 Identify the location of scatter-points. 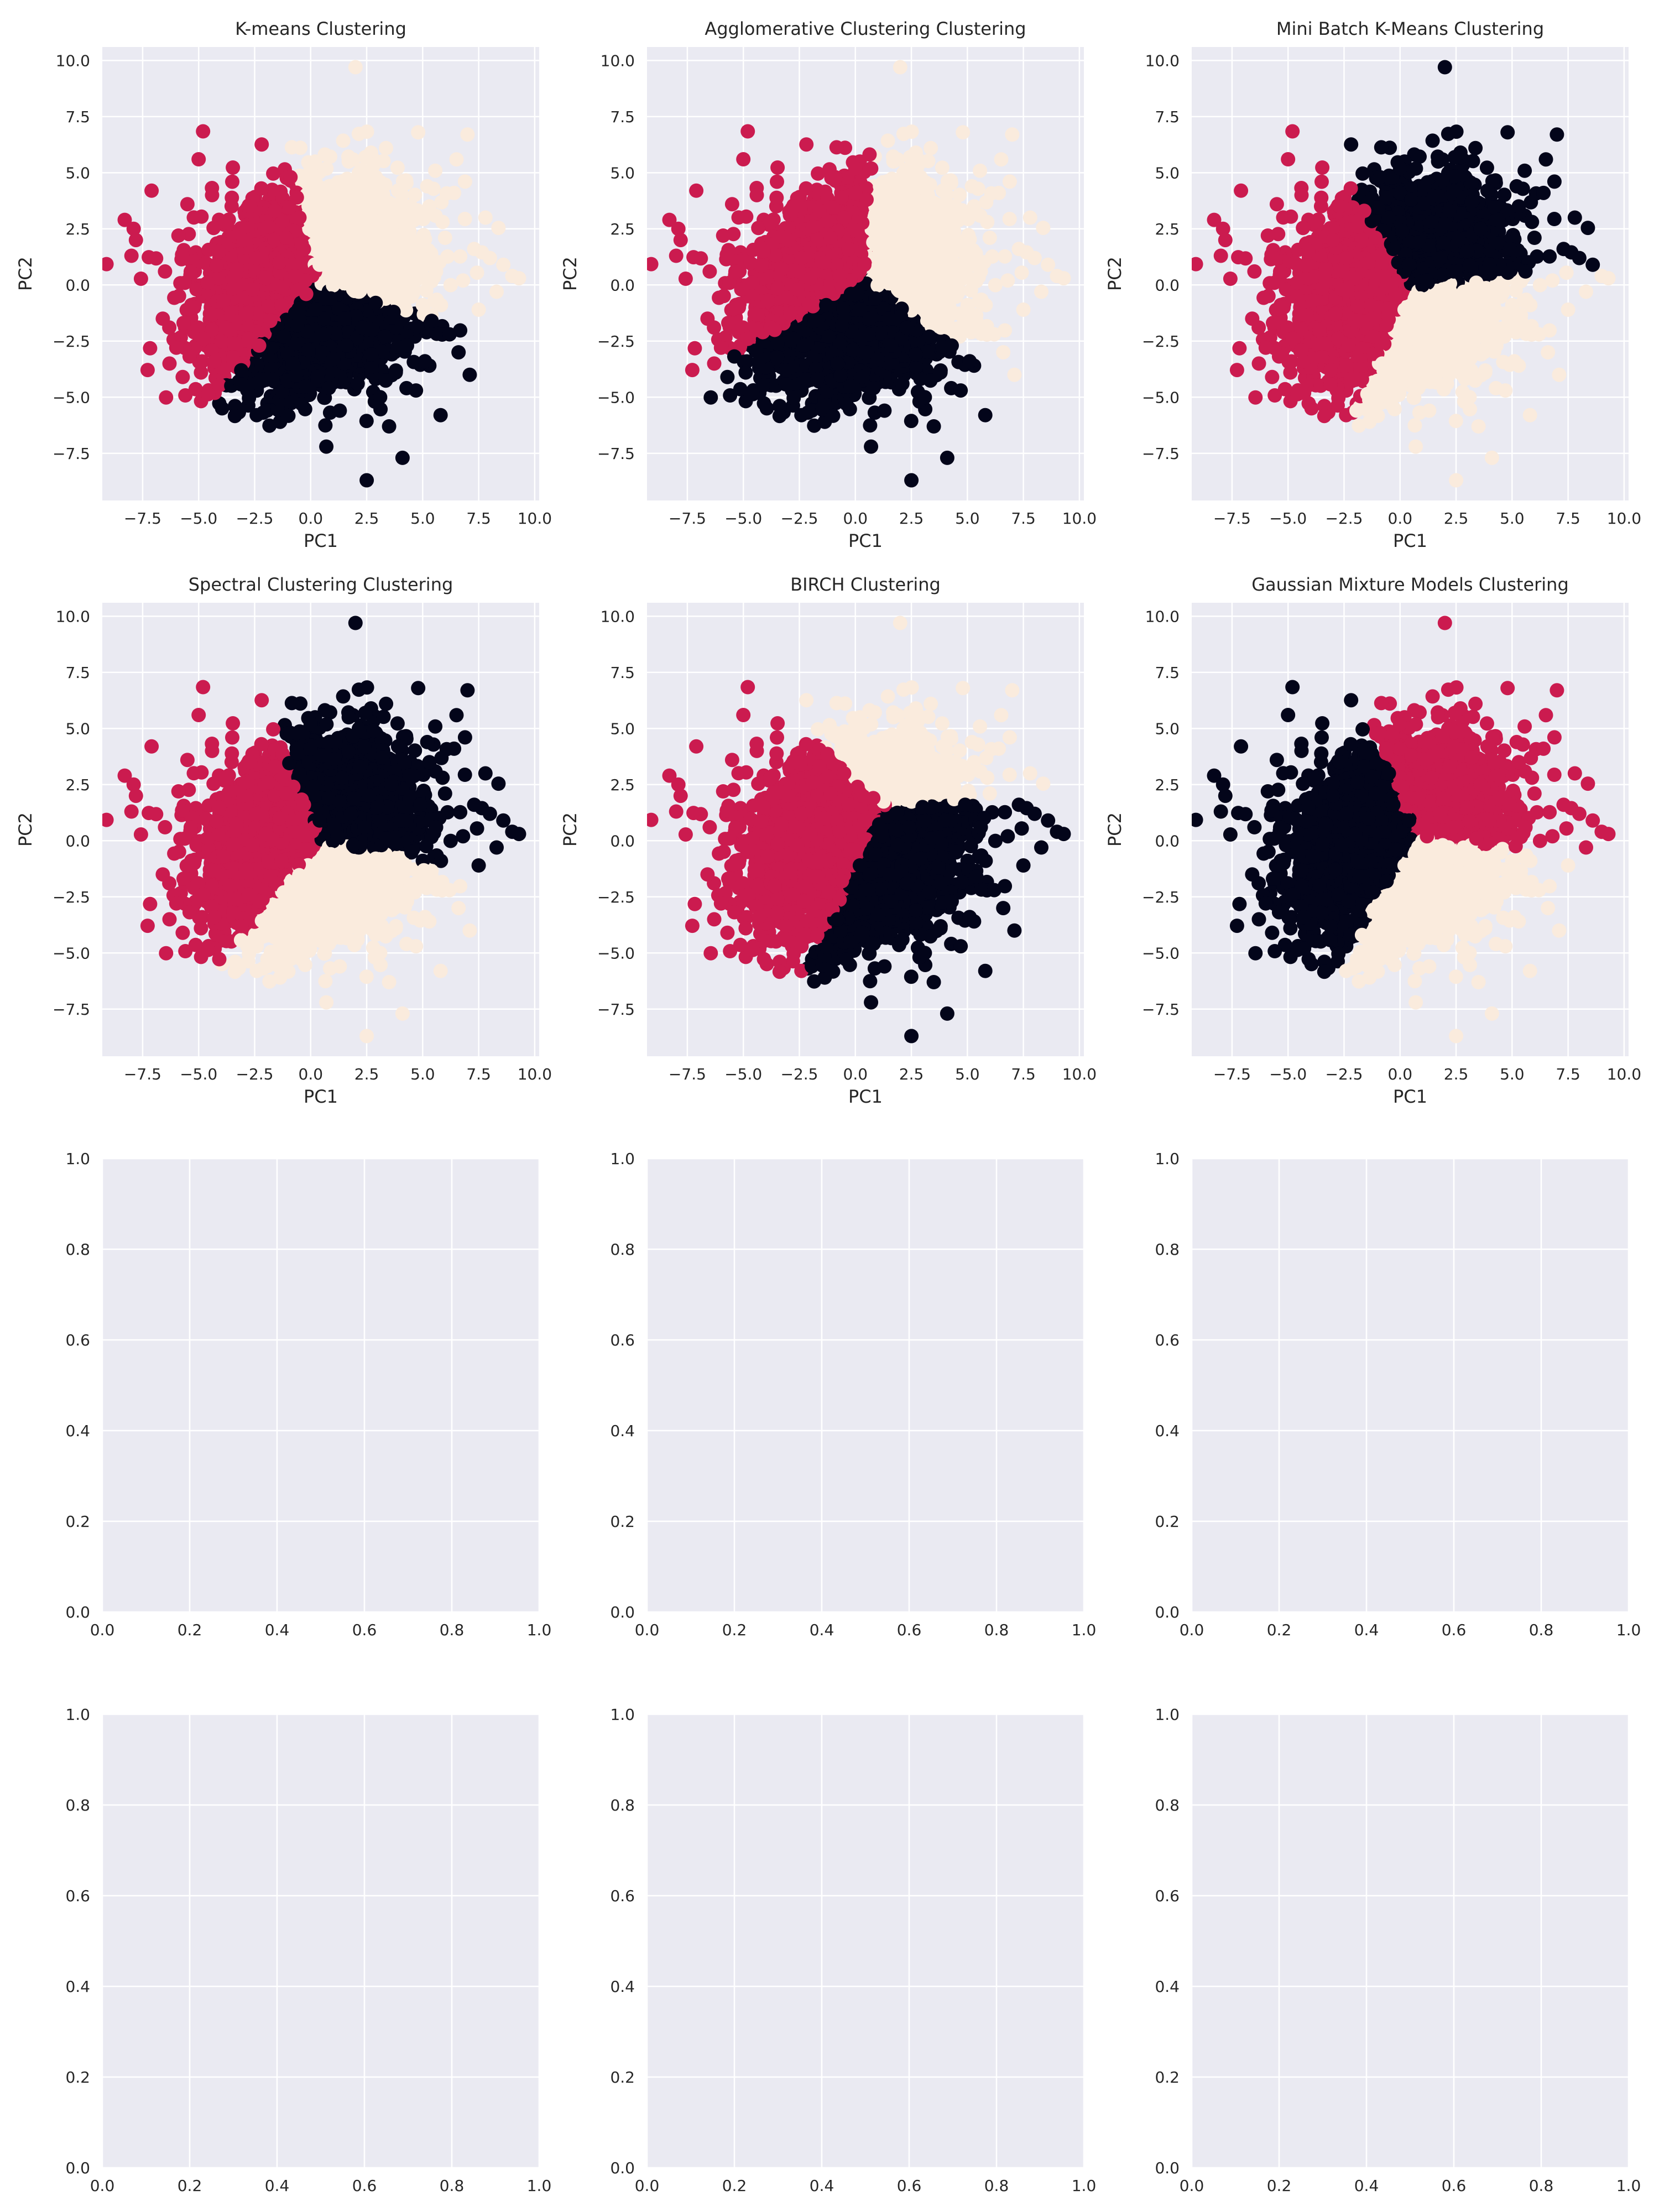
(314, 274).